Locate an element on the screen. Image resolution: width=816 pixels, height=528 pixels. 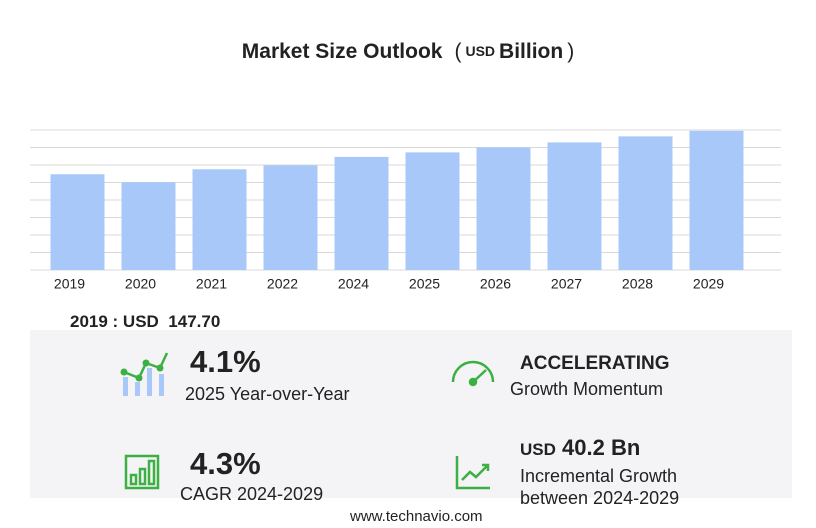
highlight: 2019 : USD 147.70 is located at coordinates (145, 322).